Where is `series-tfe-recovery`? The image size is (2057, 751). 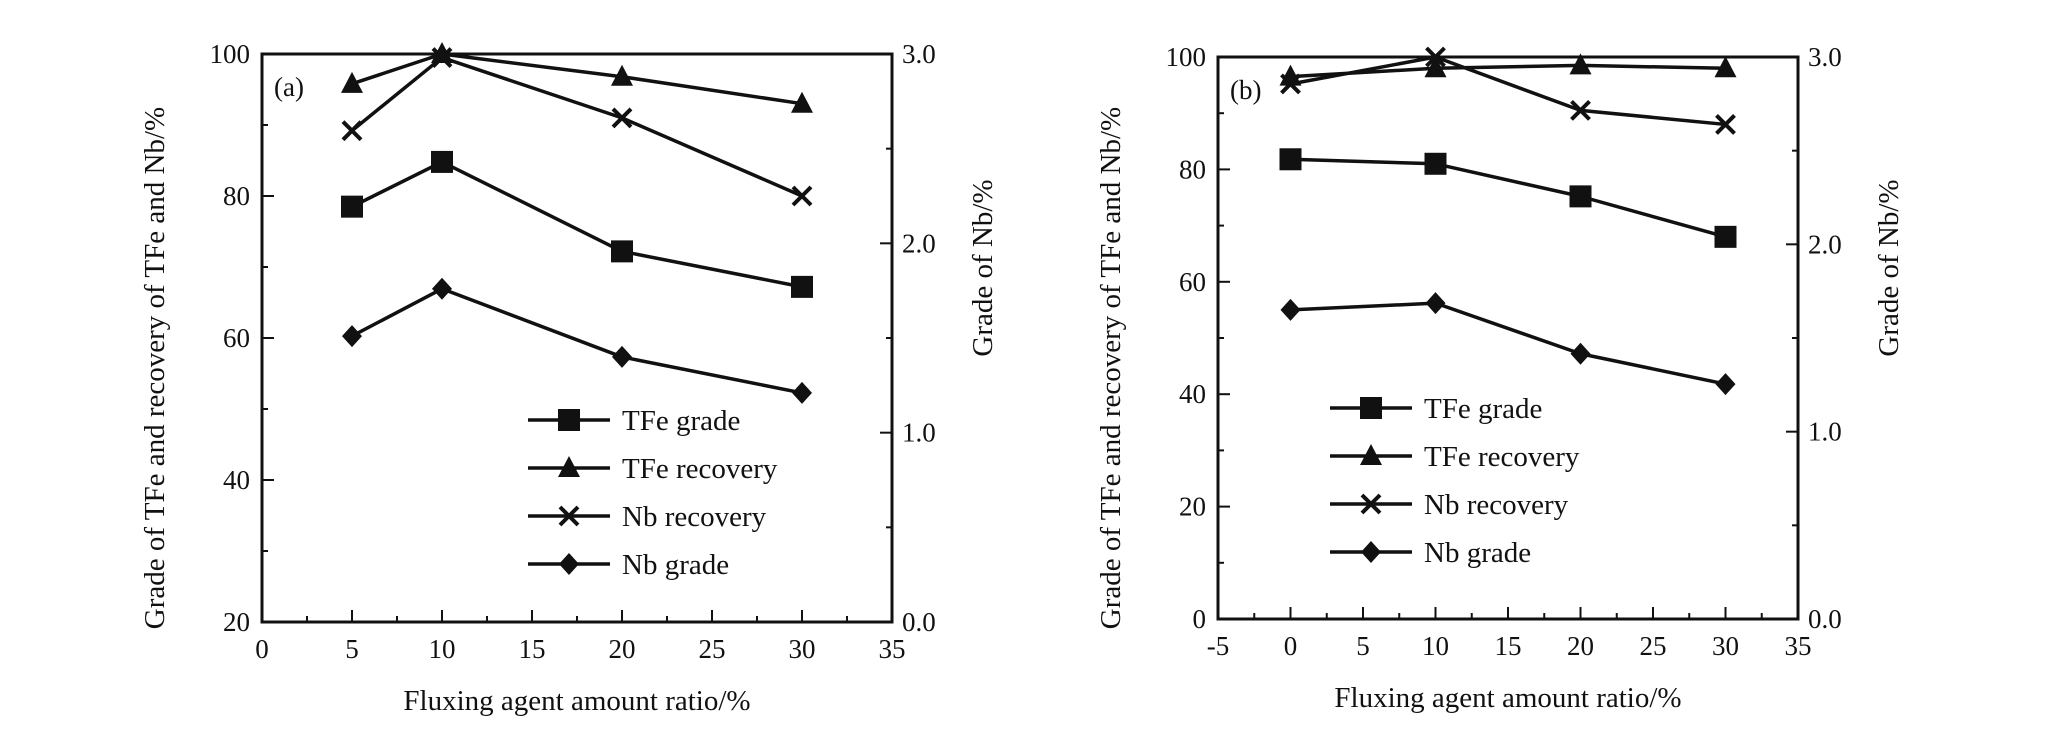
series-tfe-recovery is located at coordinates (577, 77).